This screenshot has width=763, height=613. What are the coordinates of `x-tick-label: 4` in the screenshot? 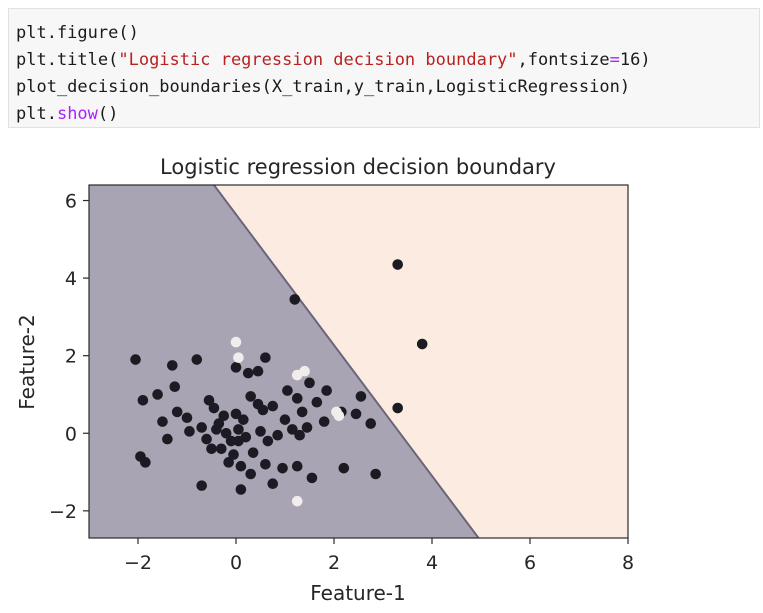 It's located at (432, 563).